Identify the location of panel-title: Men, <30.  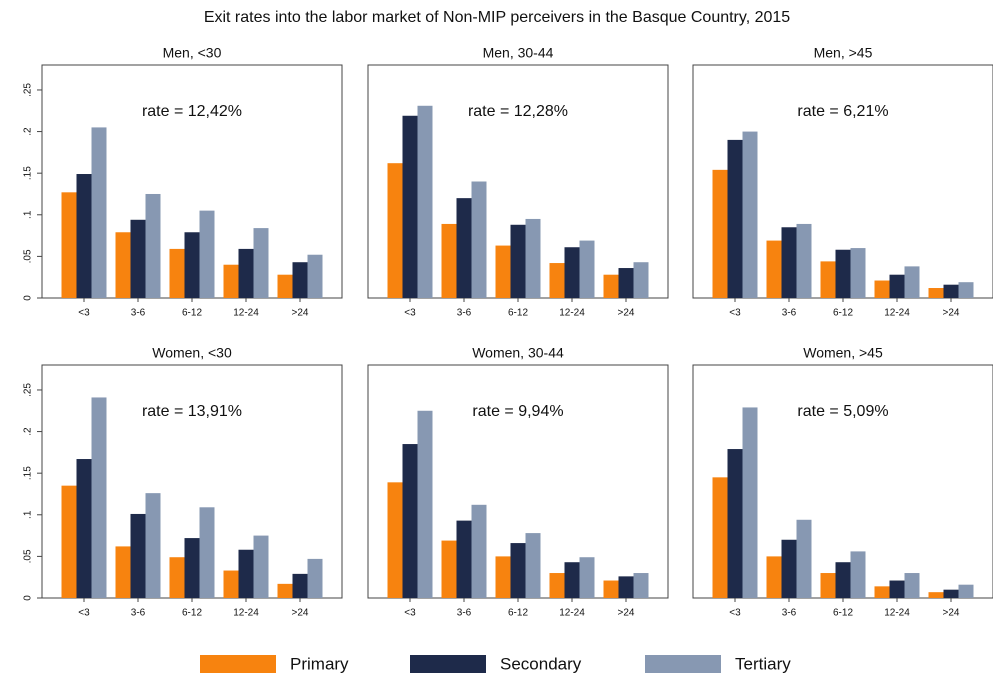
(192, 53).